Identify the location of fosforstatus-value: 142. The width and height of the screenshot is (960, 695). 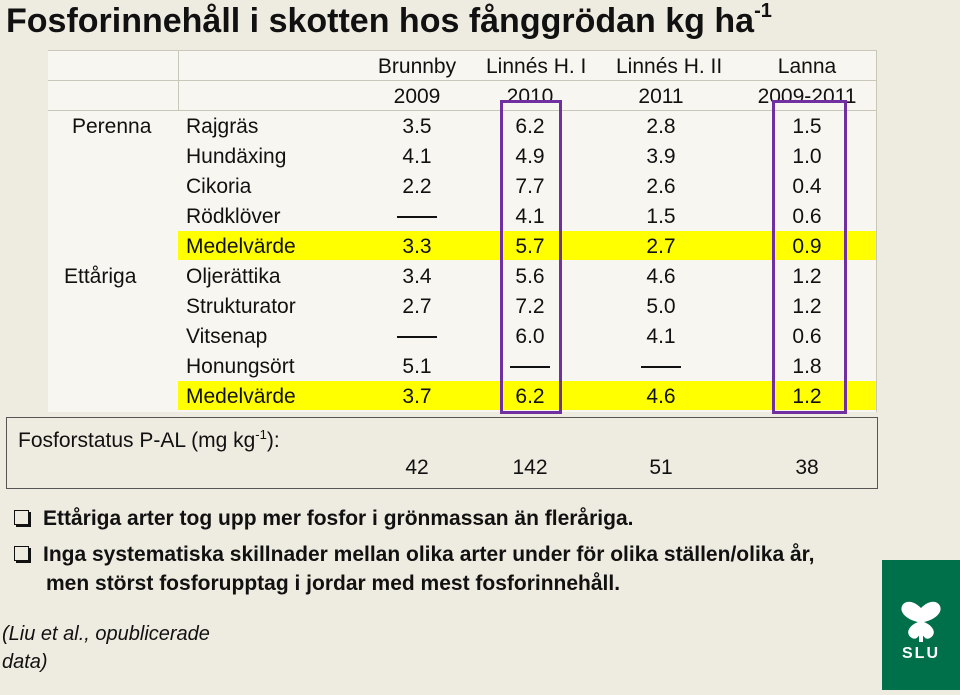
(530, 467).